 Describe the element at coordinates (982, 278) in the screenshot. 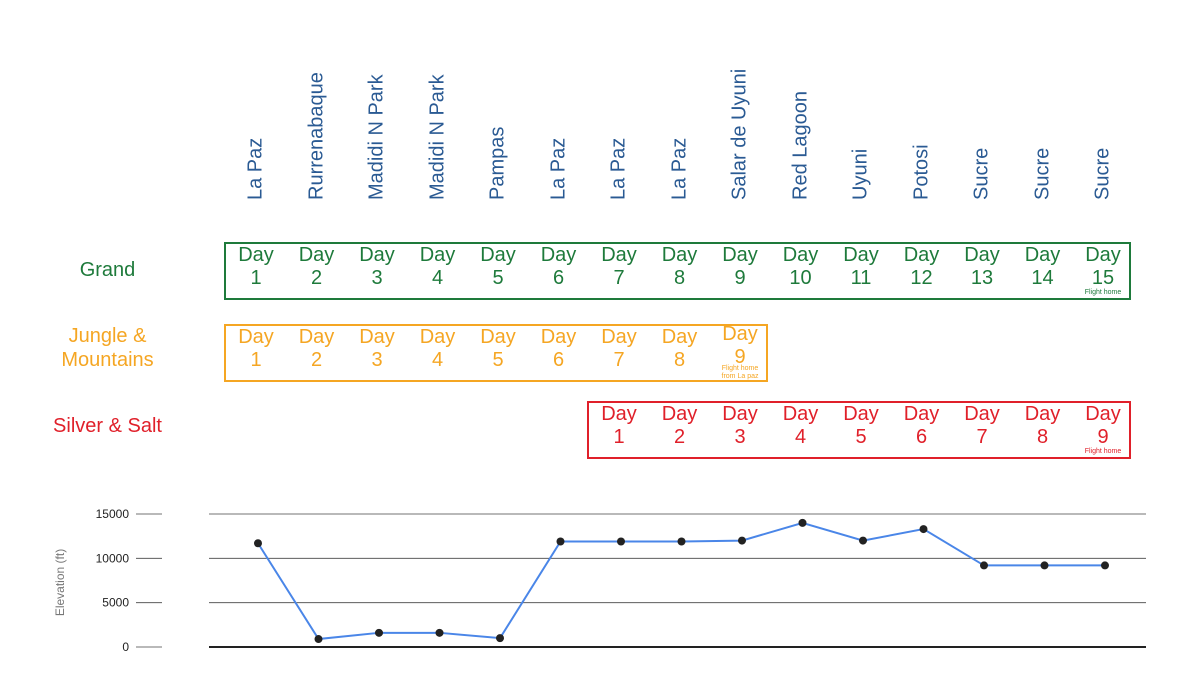

I see `day-number: 13` at that location.